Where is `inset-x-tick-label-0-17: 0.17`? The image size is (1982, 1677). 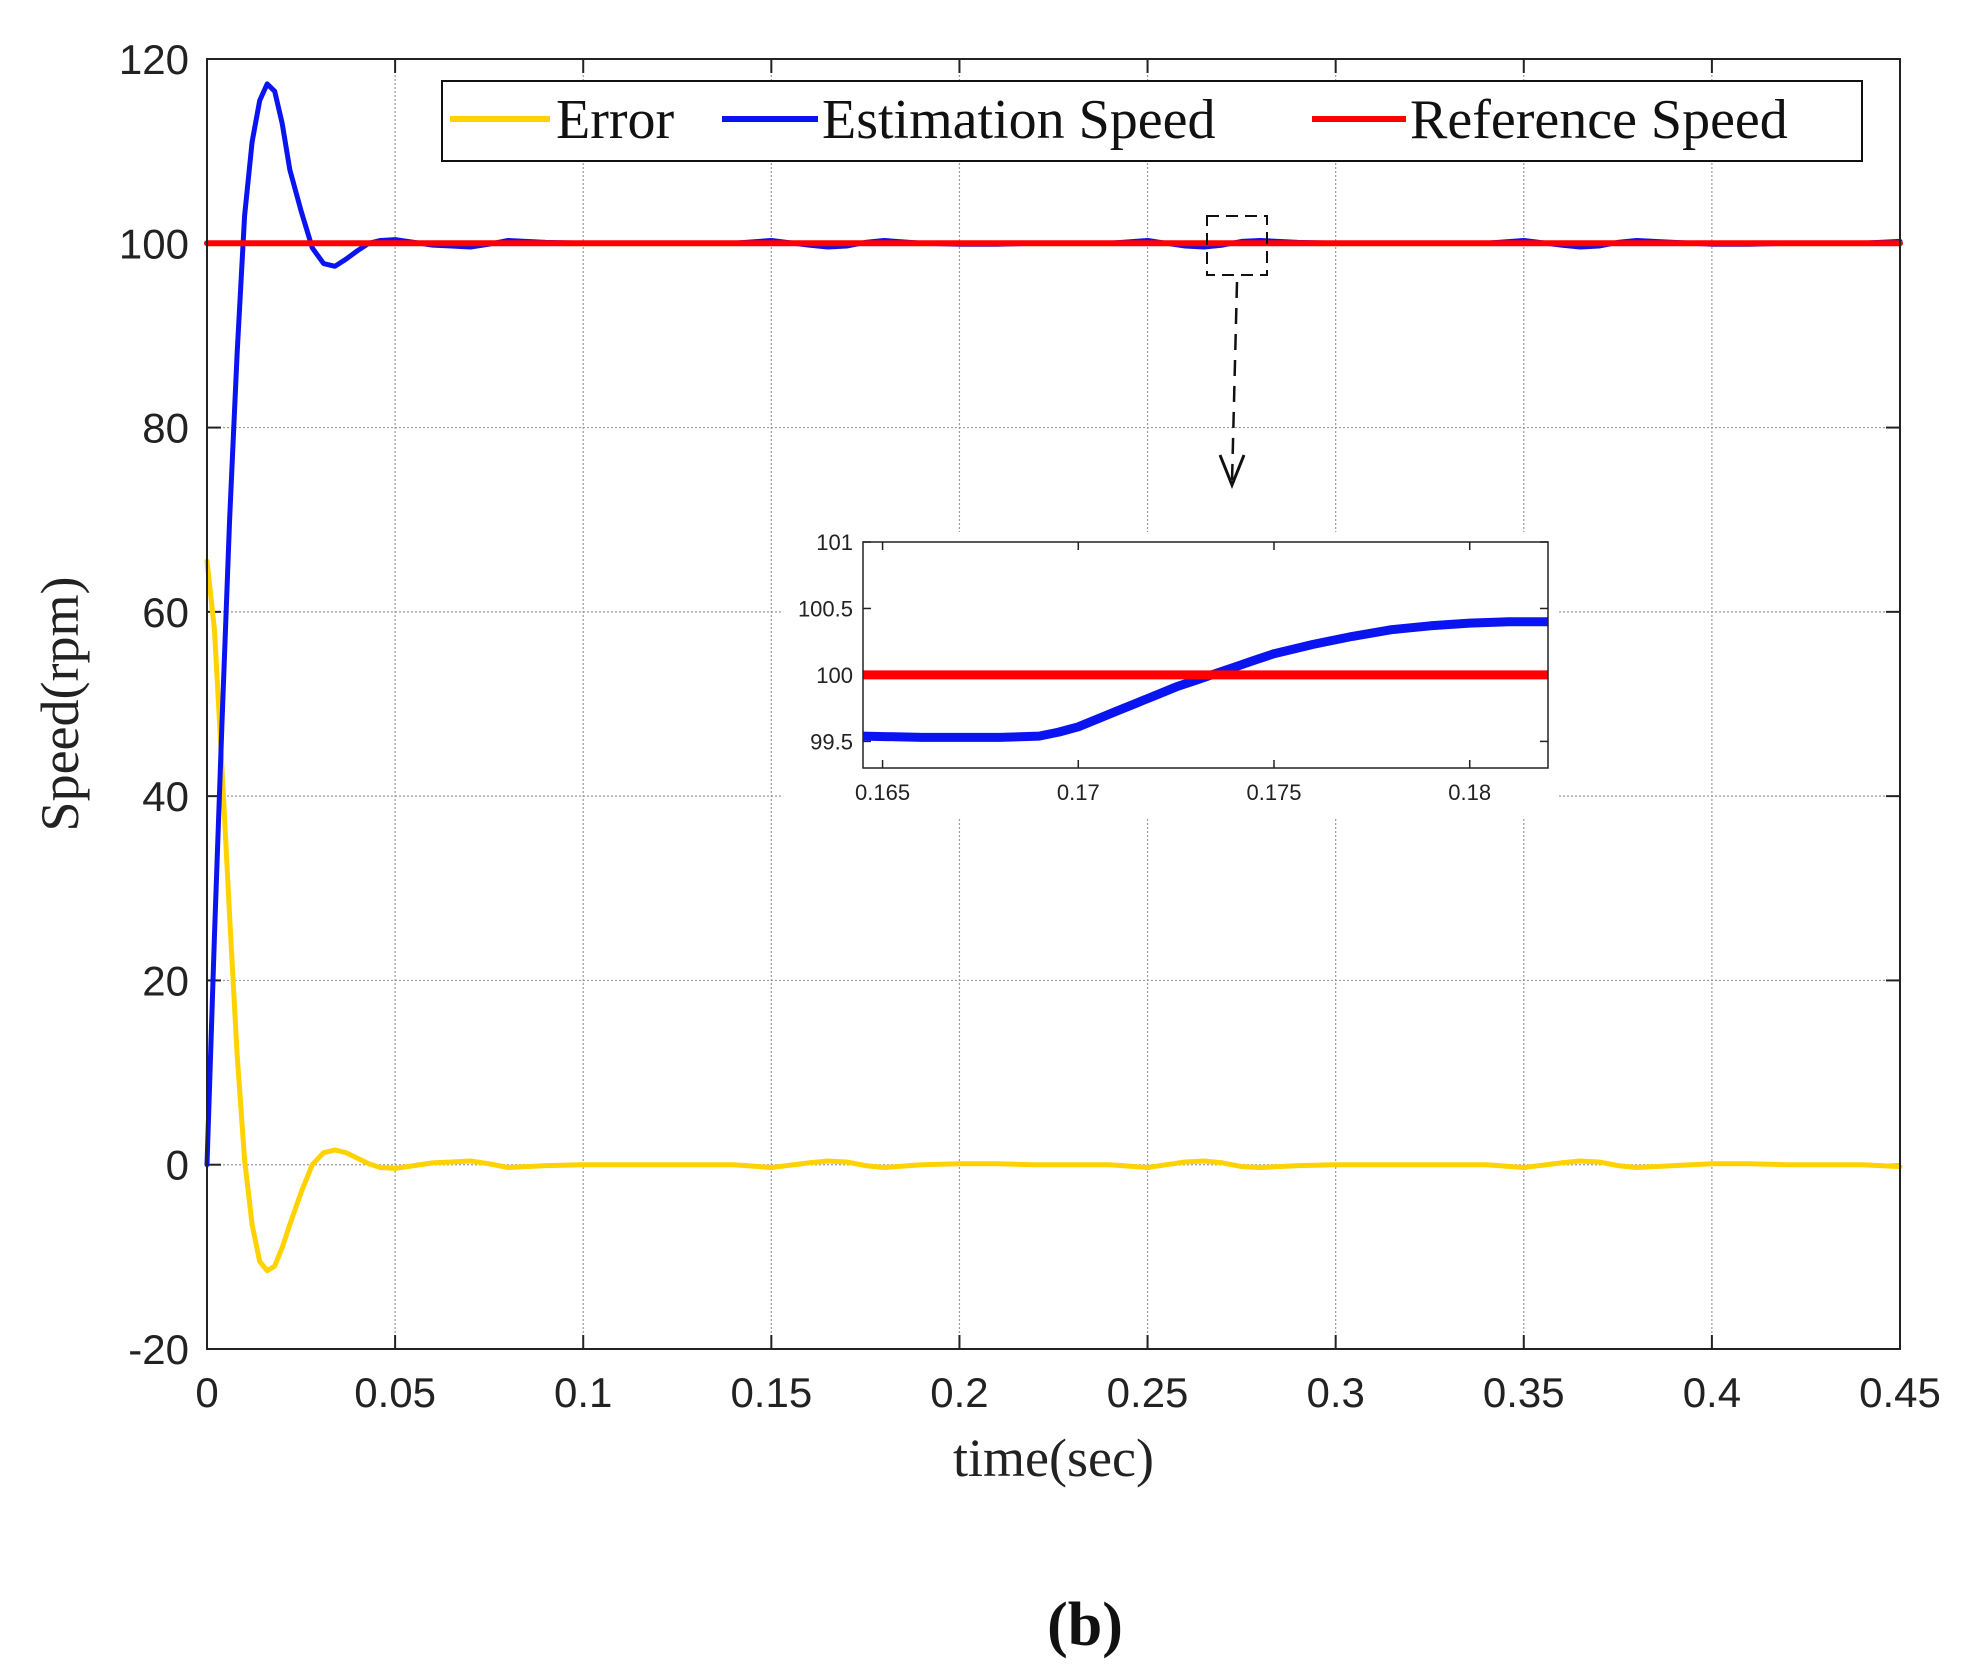 inset-x-tick-label-0-17: 0.17 is located at coordinates (1078, 792).